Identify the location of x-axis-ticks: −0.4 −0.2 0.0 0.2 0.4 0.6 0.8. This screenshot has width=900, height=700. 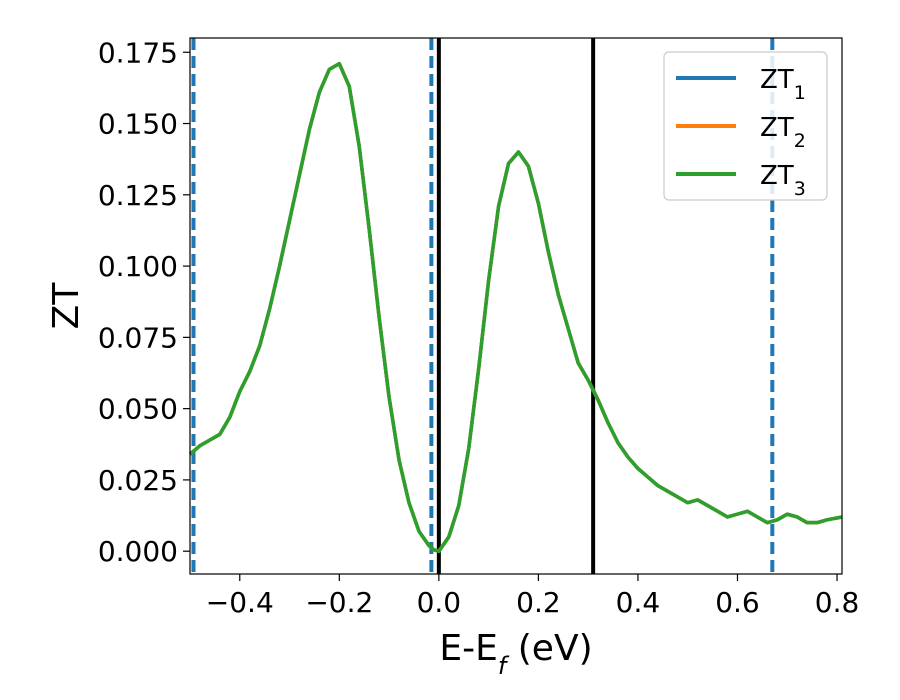
(533, 596).